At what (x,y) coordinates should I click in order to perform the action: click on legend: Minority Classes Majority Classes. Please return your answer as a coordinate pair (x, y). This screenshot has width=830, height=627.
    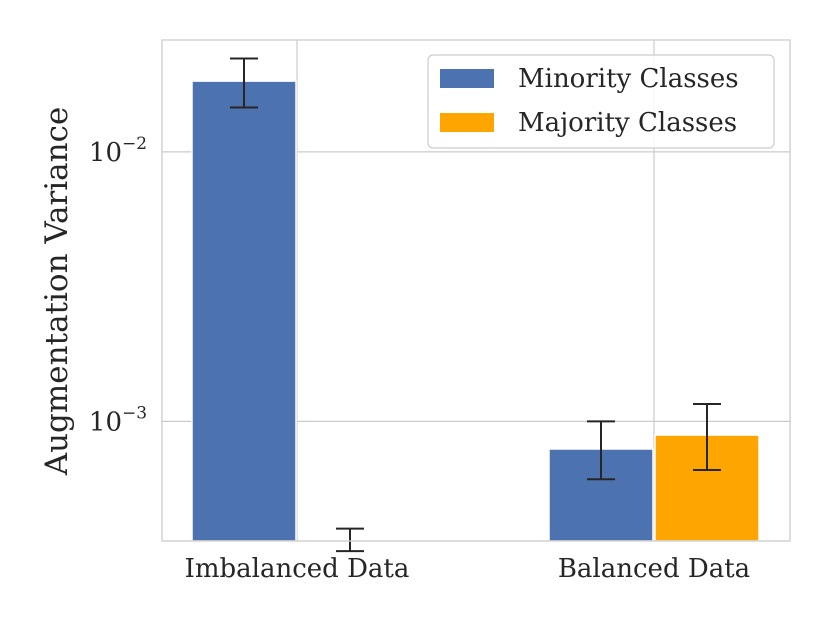
    Looking at the image, I should click on (601, 101).